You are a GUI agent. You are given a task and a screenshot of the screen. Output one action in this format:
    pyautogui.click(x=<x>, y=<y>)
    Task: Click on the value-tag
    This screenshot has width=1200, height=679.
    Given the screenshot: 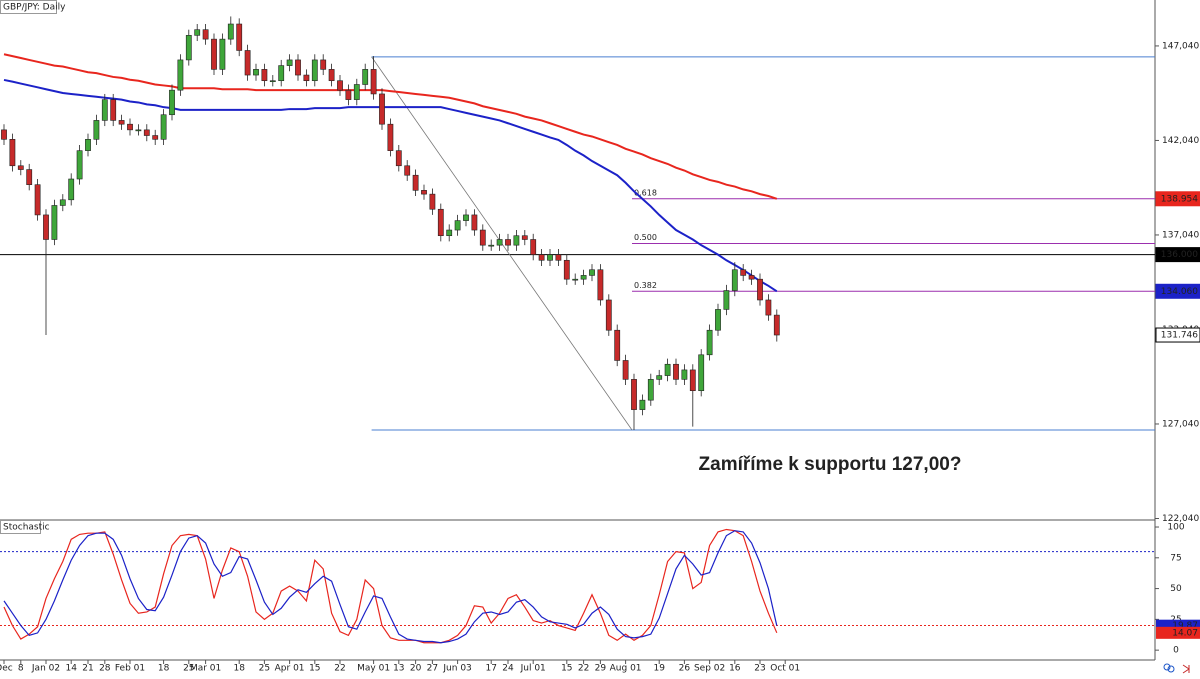 What is the action you would take?
    pyautogui.click(x=1178, y=632)
    